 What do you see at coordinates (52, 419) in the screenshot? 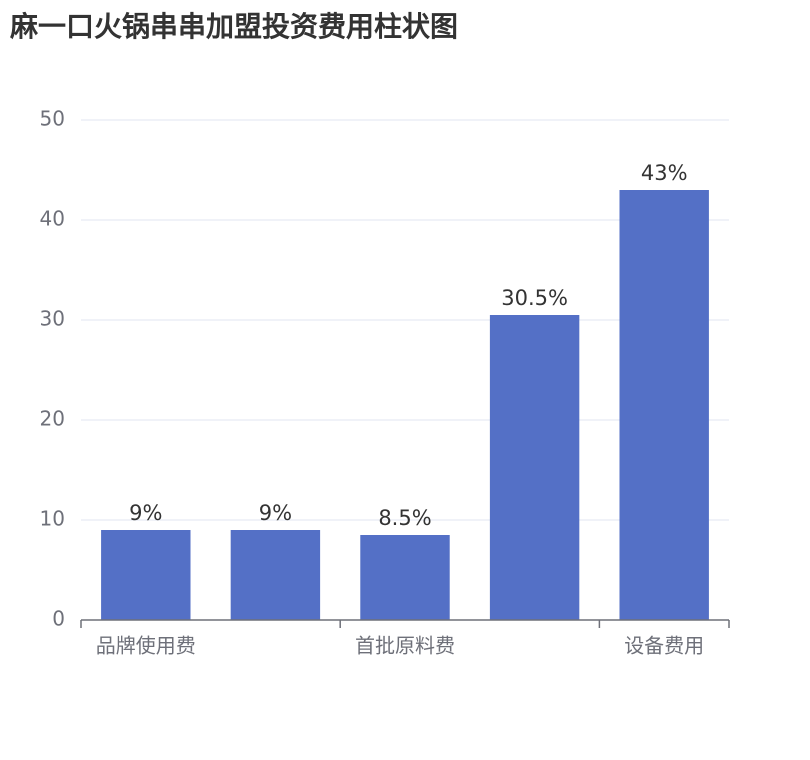
I see `y-tick-label: 20` at bounding box center [52, 419].